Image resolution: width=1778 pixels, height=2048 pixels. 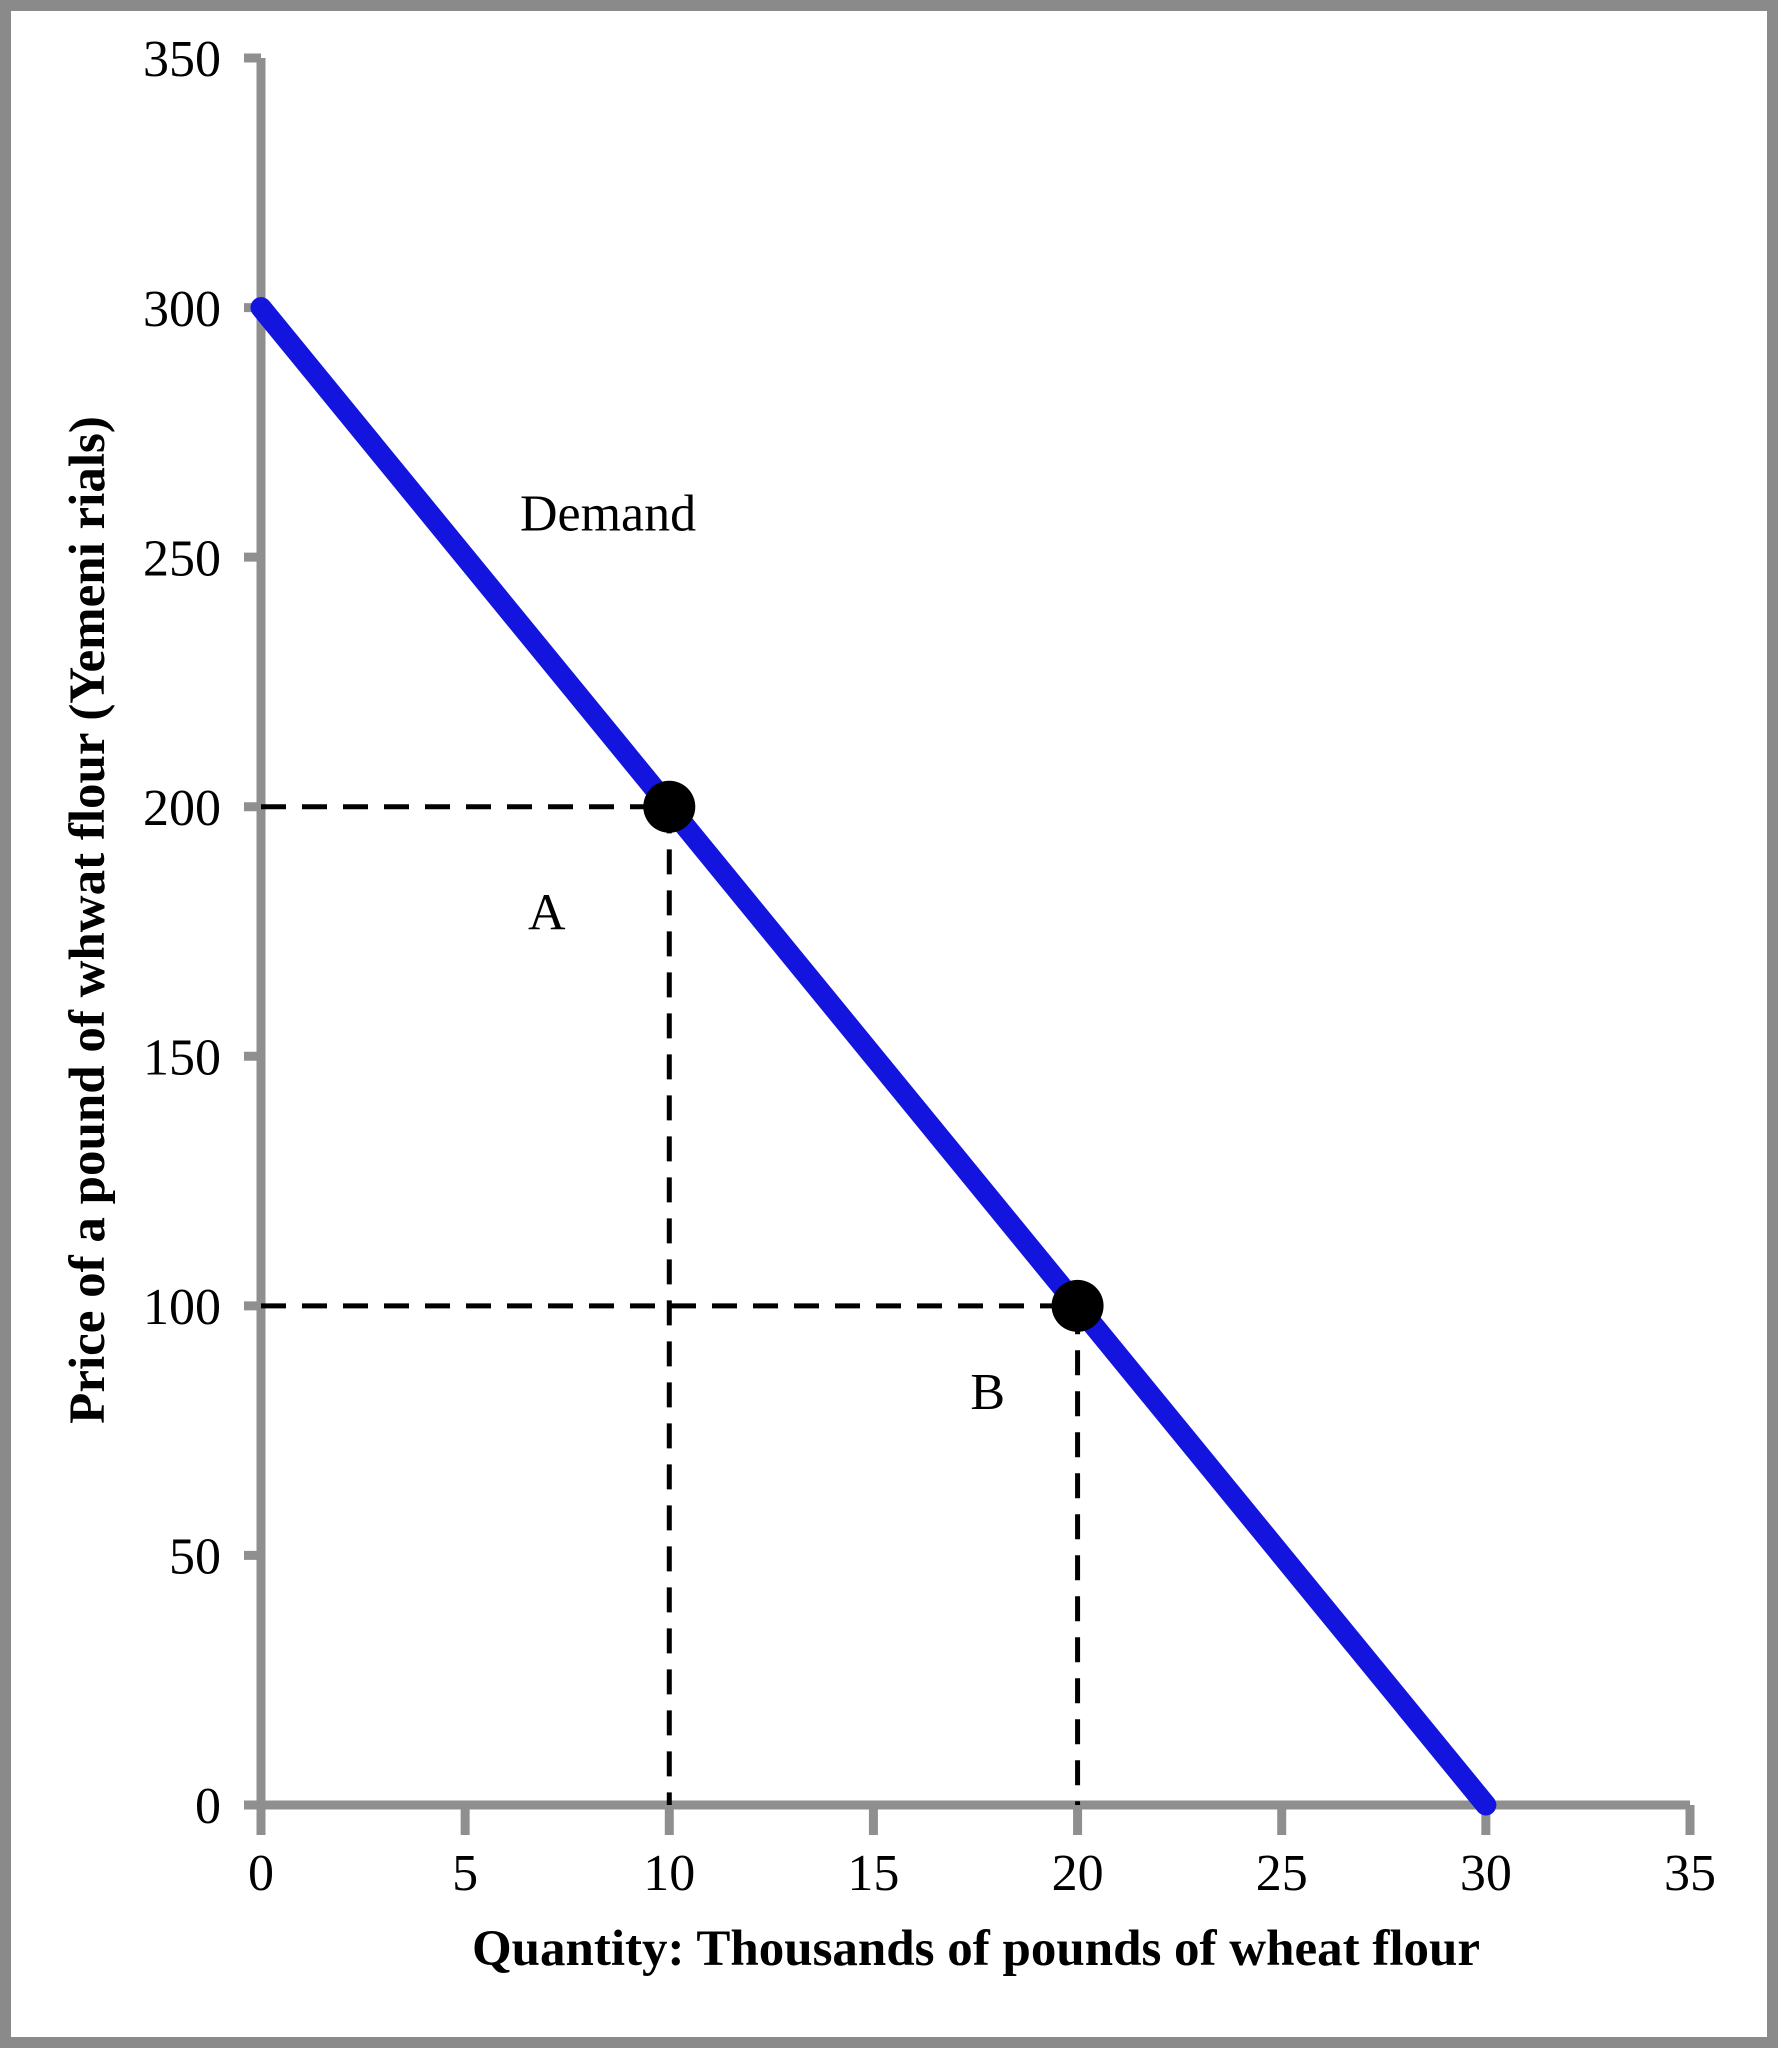 I want to click on dashed-guide-B, so click(x=671, y=1554).